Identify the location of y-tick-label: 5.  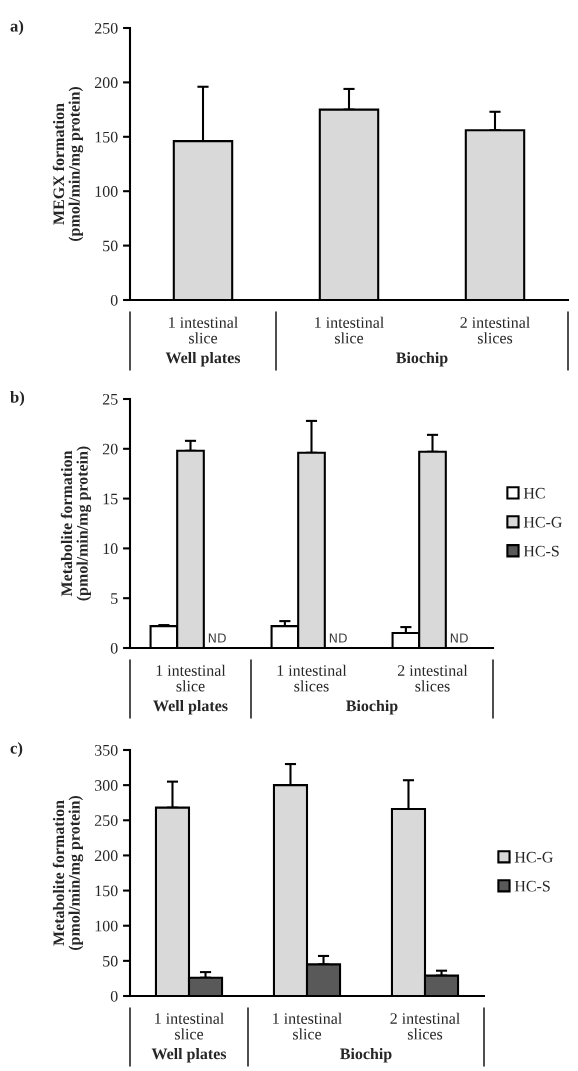
(114, 598).